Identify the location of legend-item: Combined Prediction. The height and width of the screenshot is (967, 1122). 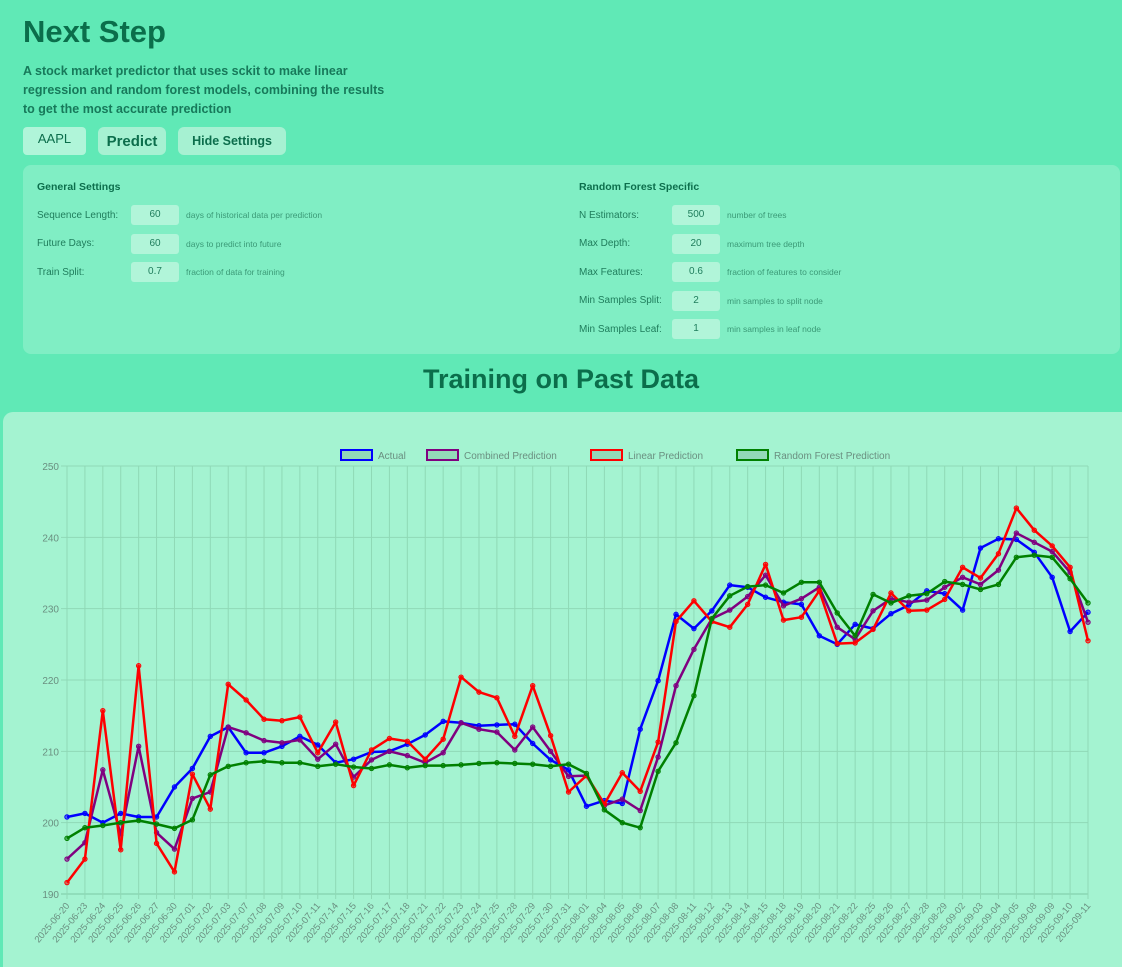
(491, 455).